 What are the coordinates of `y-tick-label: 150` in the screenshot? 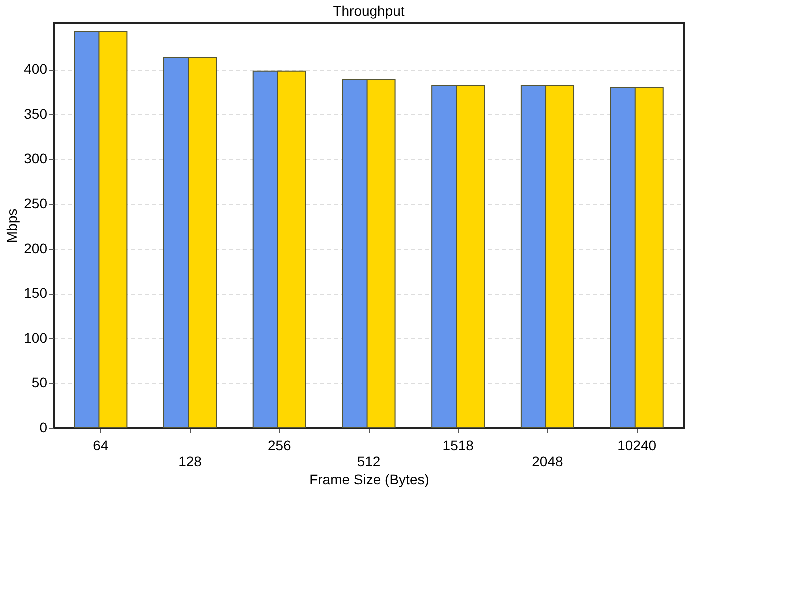 It's located at (36, 293).